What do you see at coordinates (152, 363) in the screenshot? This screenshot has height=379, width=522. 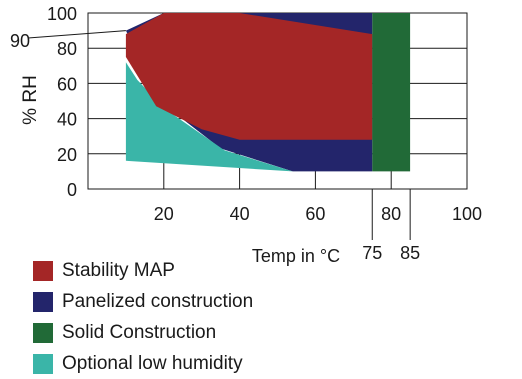 I see `legend-label: Optional low humidity` at bounding box center [152, 363].